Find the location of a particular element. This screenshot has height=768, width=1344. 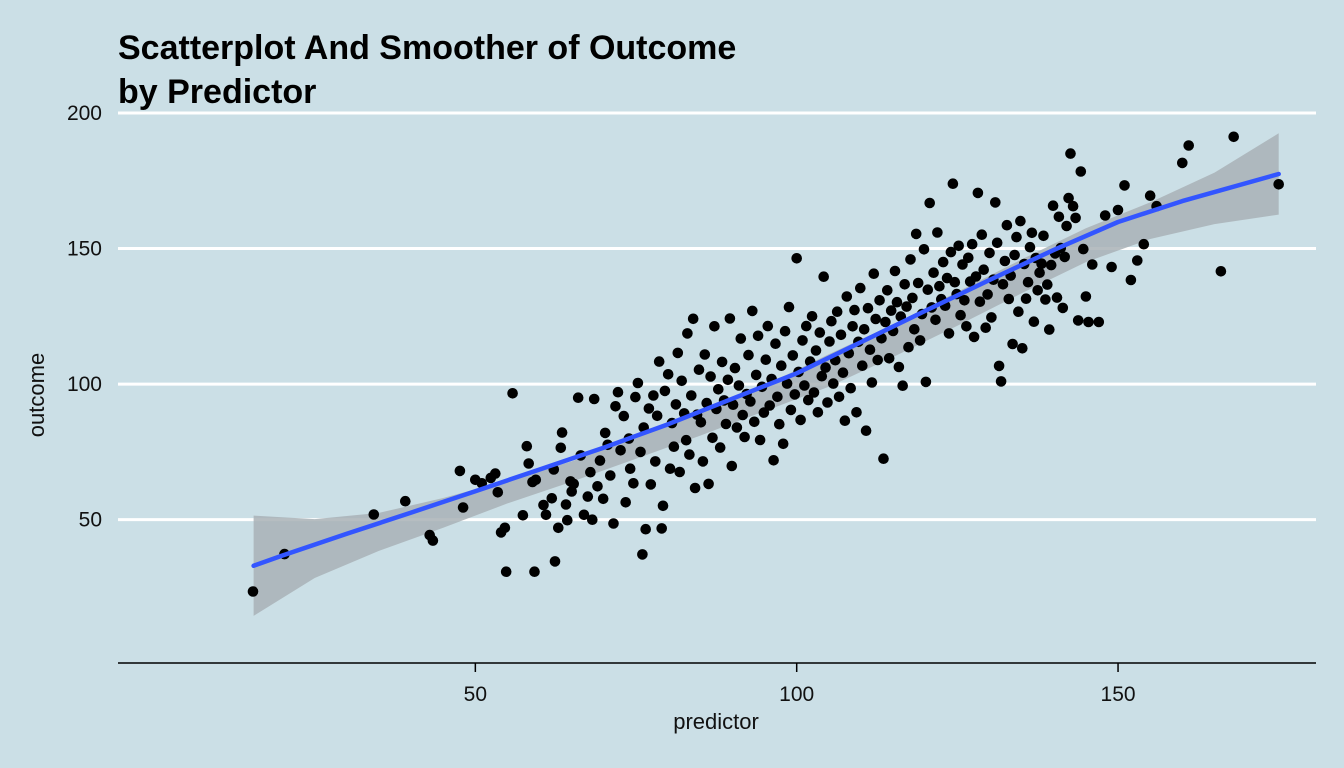

x-tick-label: 100 is located at coordinates (796, 694).